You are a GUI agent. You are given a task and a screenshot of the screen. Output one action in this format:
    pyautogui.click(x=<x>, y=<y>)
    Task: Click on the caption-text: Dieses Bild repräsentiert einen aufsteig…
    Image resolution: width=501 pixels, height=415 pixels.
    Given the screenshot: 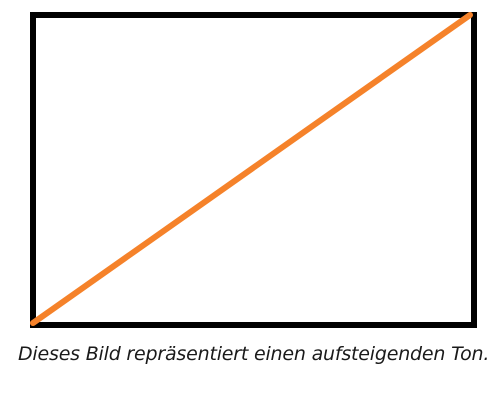 What is the action you would take?
    pyautogui.click(x=254, y=354)
    